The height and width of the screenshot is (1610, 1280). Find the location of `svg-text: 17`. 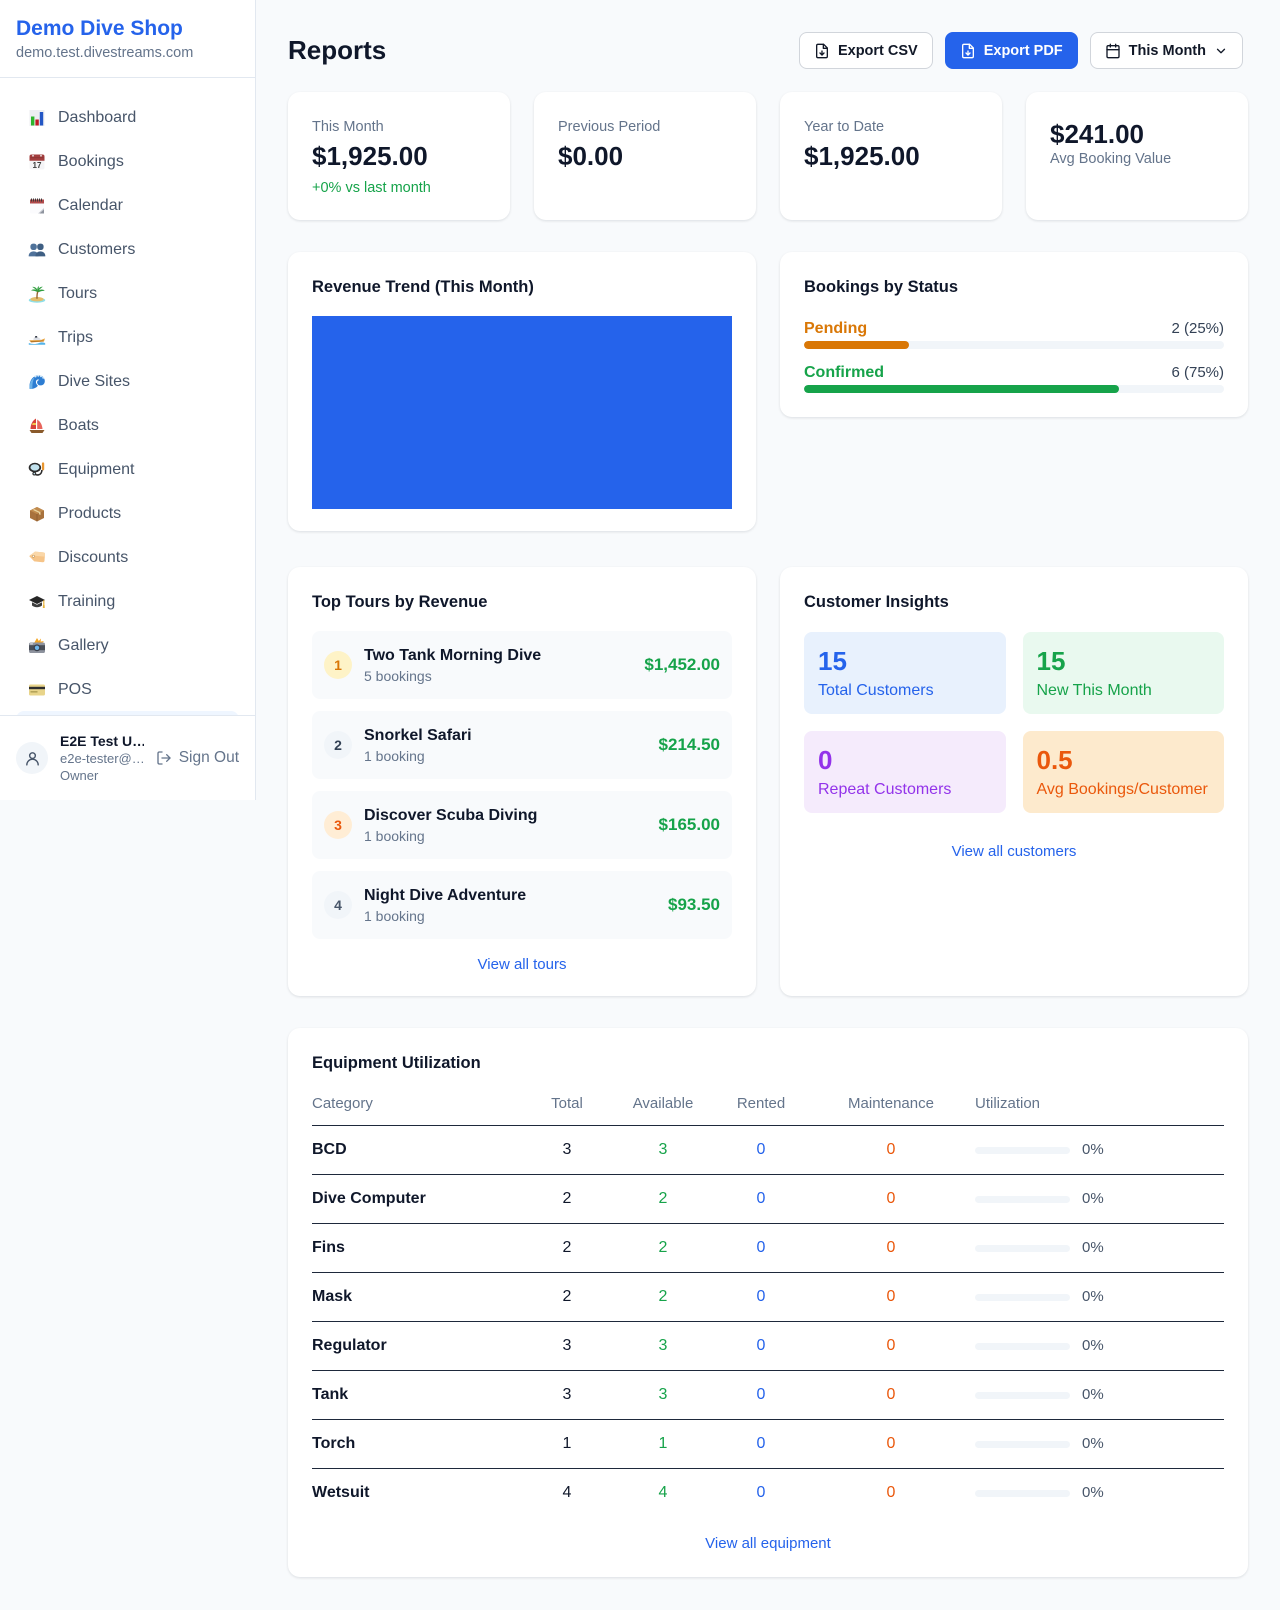

svg-text: 17 is located at coordinates (37, 165).